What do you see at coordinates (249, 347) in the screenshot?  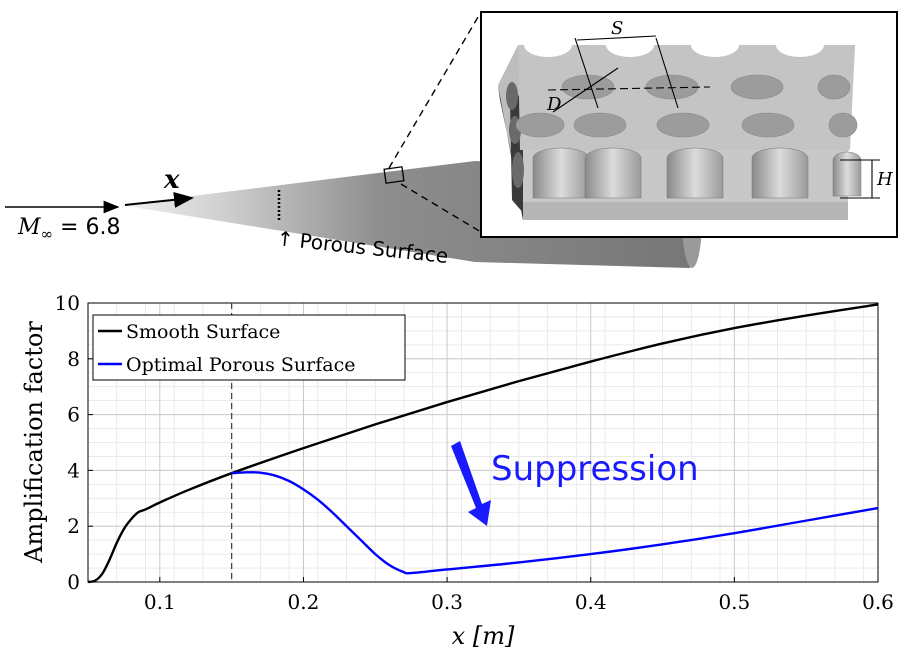 I see `legend: Smooth Surface Optimal Porous Surface` at bounding box center [249, 347].